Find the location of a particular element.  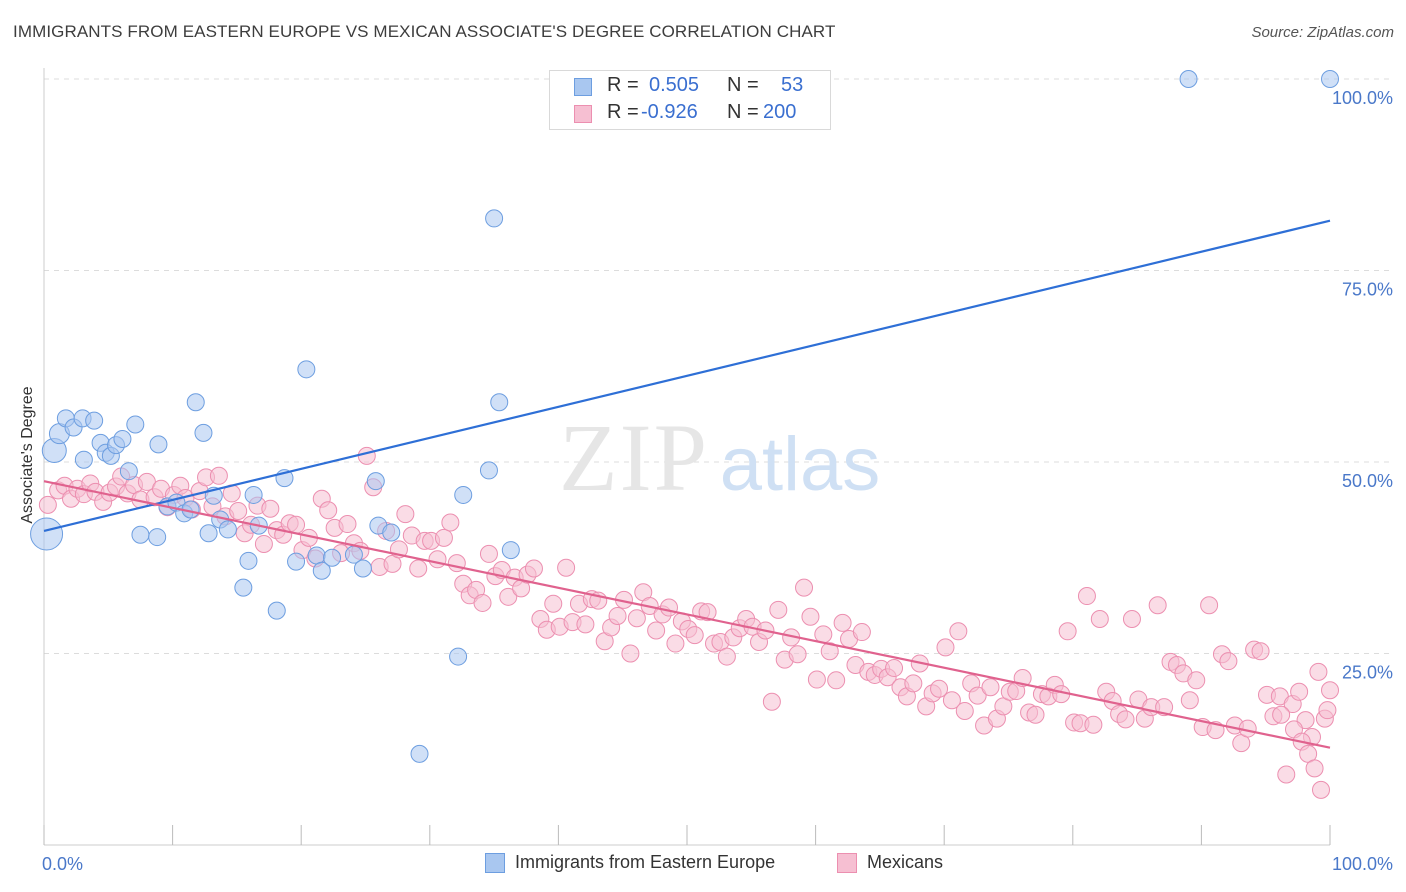

legend-n-label-2: N = is located at coordinates (743, 112).